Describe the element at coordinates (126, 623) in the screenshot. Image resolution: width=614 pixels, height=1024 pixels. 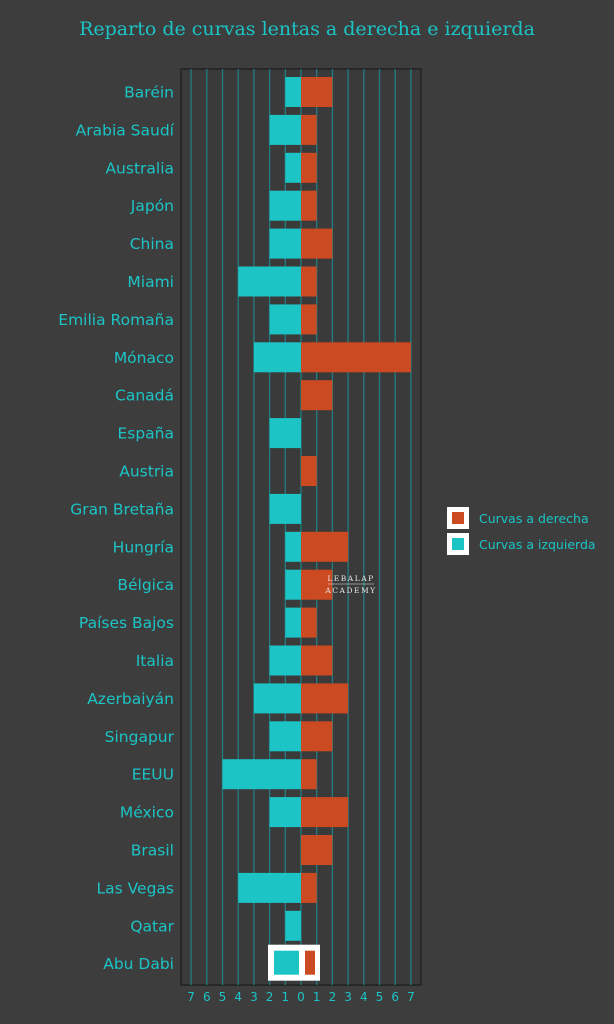
I see `category-label: Países Bajos` at that location.